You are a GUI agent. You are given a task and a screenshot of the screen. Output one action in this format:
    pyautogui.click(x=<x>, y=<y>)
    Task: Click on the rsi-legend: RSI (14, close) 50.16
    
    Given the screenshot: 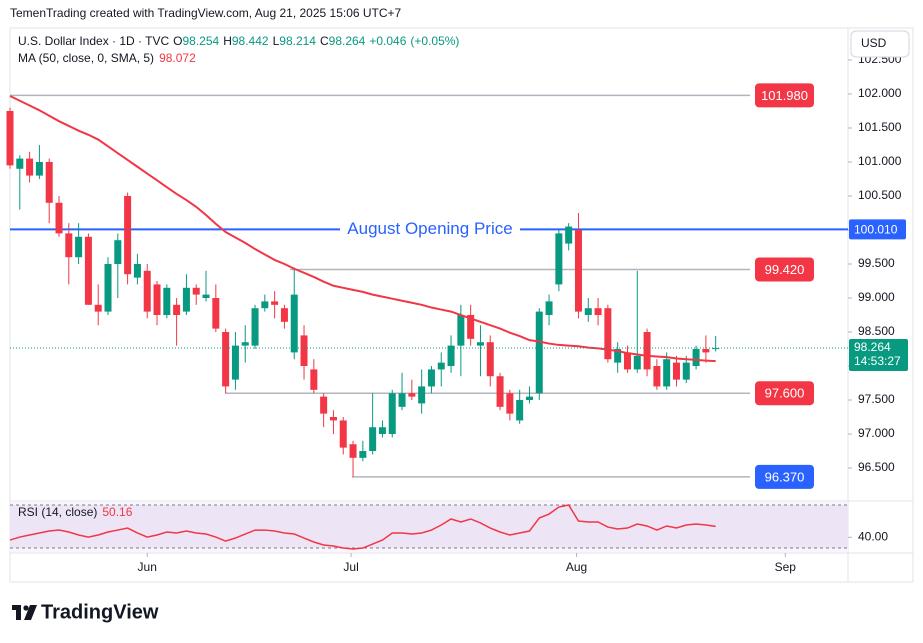 What is the action you would take?
    pyautogui.click(x=75, y=512)
    